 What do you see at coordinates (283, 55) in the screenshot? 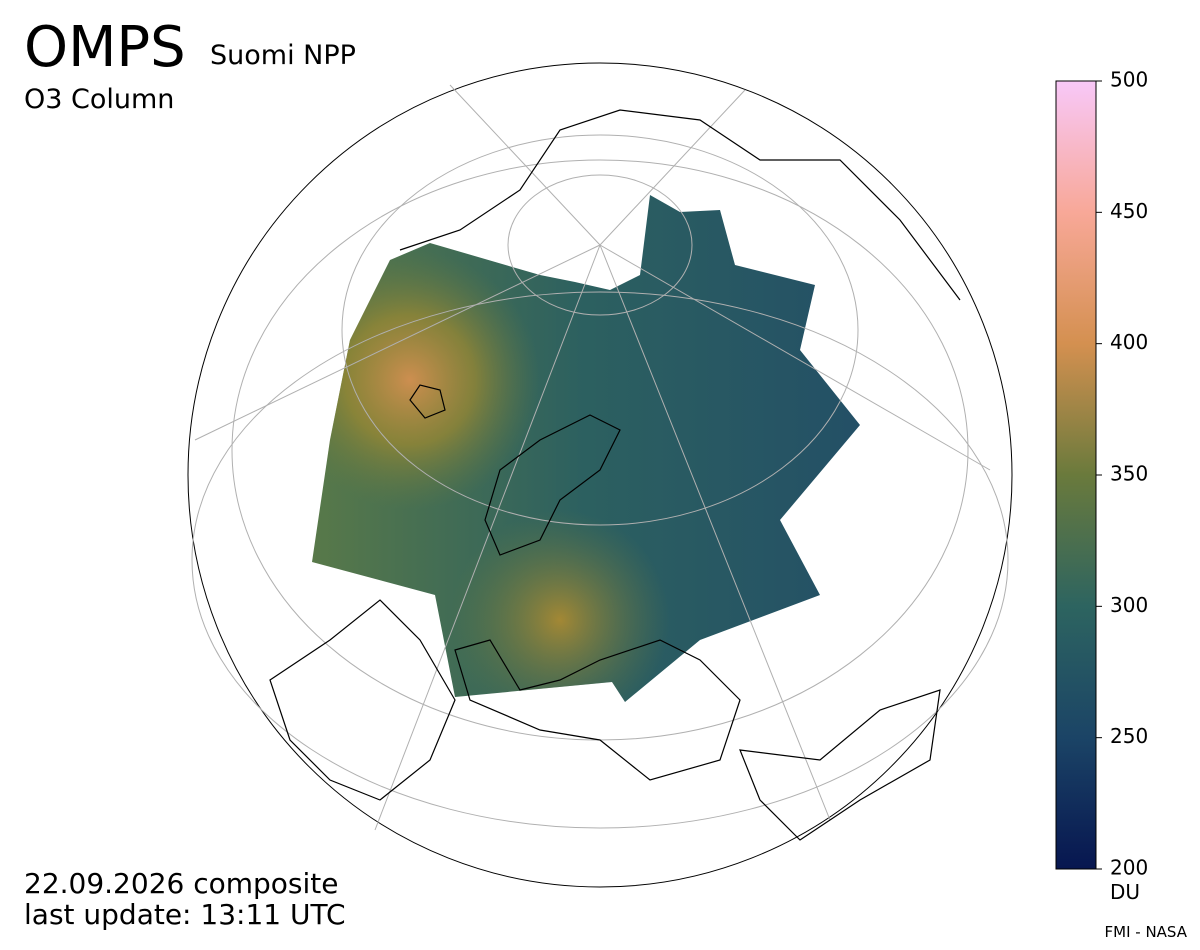
I see `satellite: Suomi NPP` at bounding box center [283, 55].